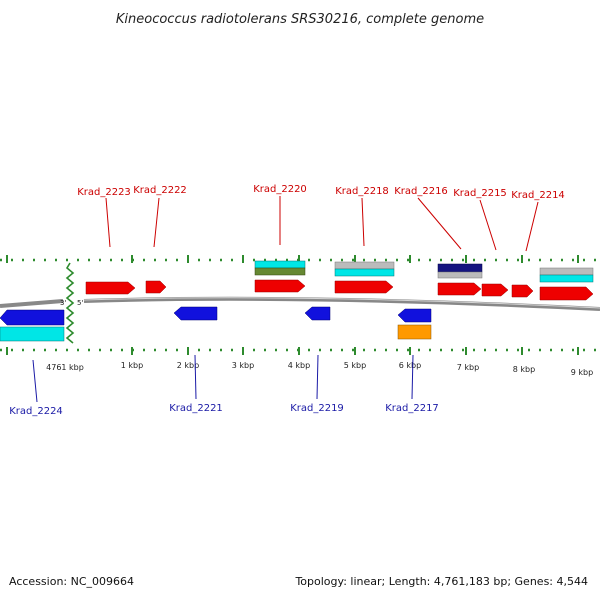 Image resolution: width=600 pixels, height=600 pixels. I want to click on backbone-highlight, so click(341, 303).